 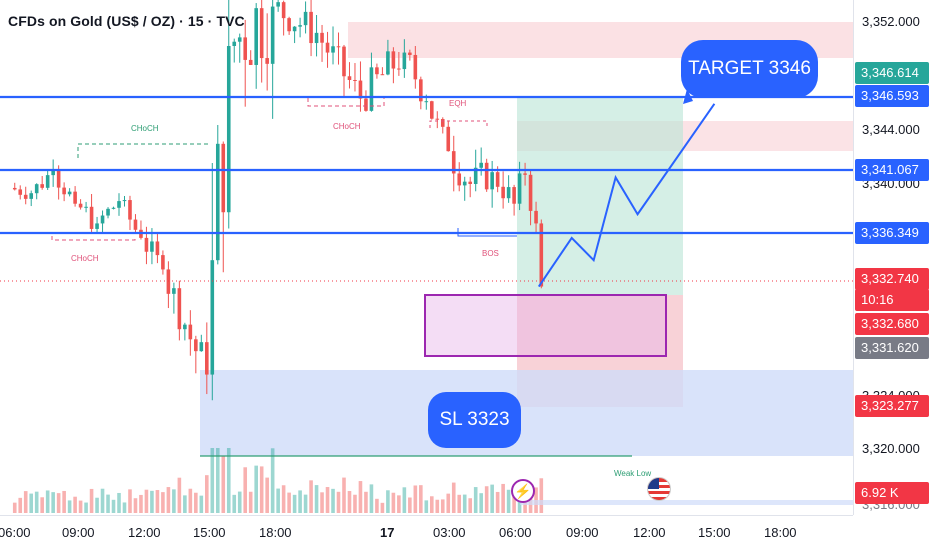 What do you see at coordinates (659, 489) in the screenshot?
I see `us-flag-icon` at bounding box center [659, 489].